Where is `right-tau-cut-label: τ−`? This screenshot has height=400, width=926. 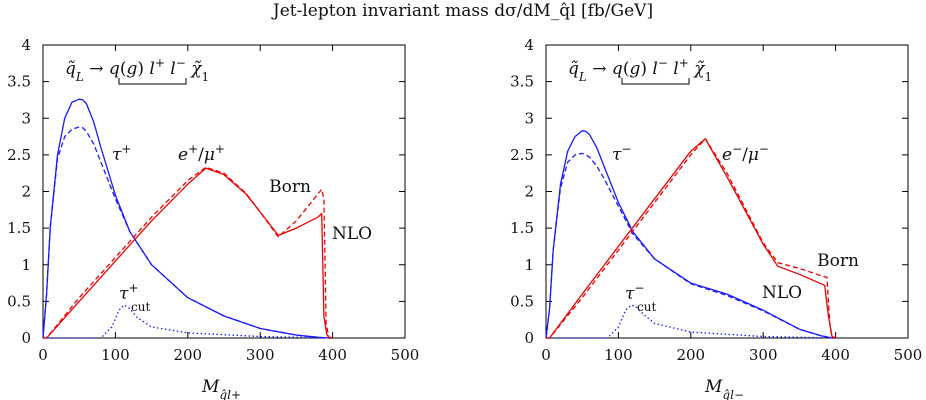
right-tau-cut-label: τ− is located at coordinates (634, 292).